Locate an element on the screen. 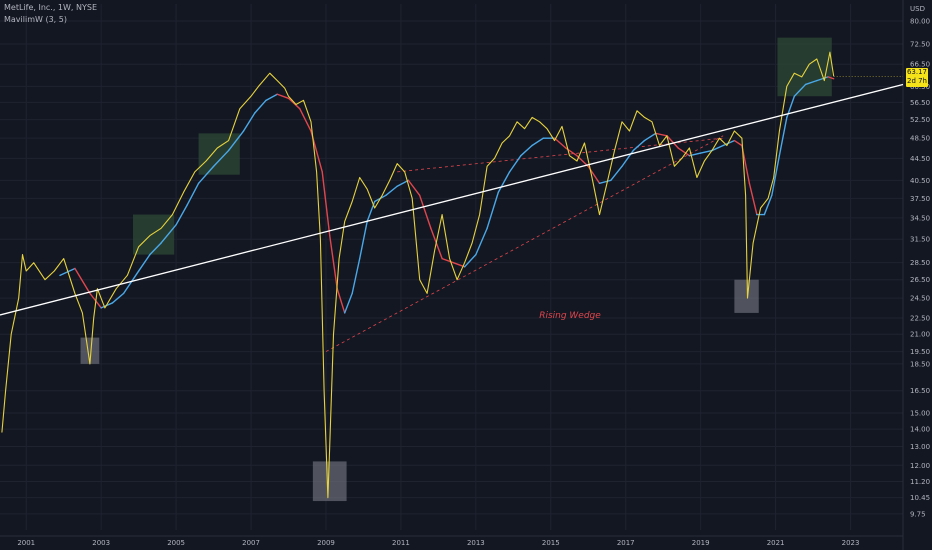 The width and height of the screenshot is (932, 550). y-tick-label: 11.20 is located at coordinates (920, 482).